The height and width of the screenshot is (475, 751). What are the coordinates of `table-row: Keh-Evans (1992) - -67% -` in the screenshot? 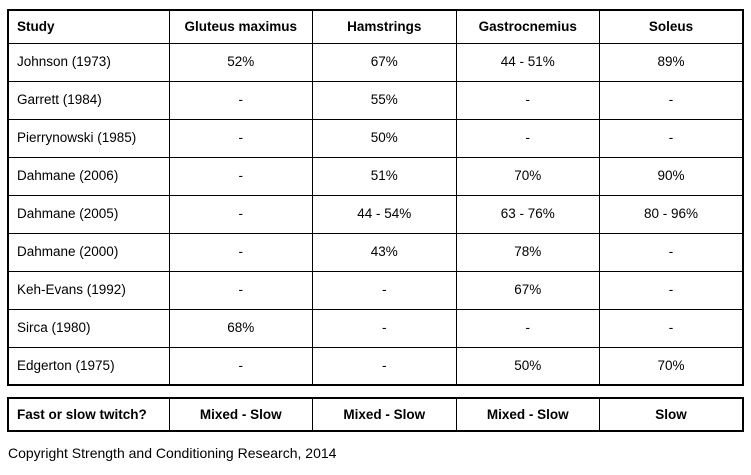 It's located at (375, 290).